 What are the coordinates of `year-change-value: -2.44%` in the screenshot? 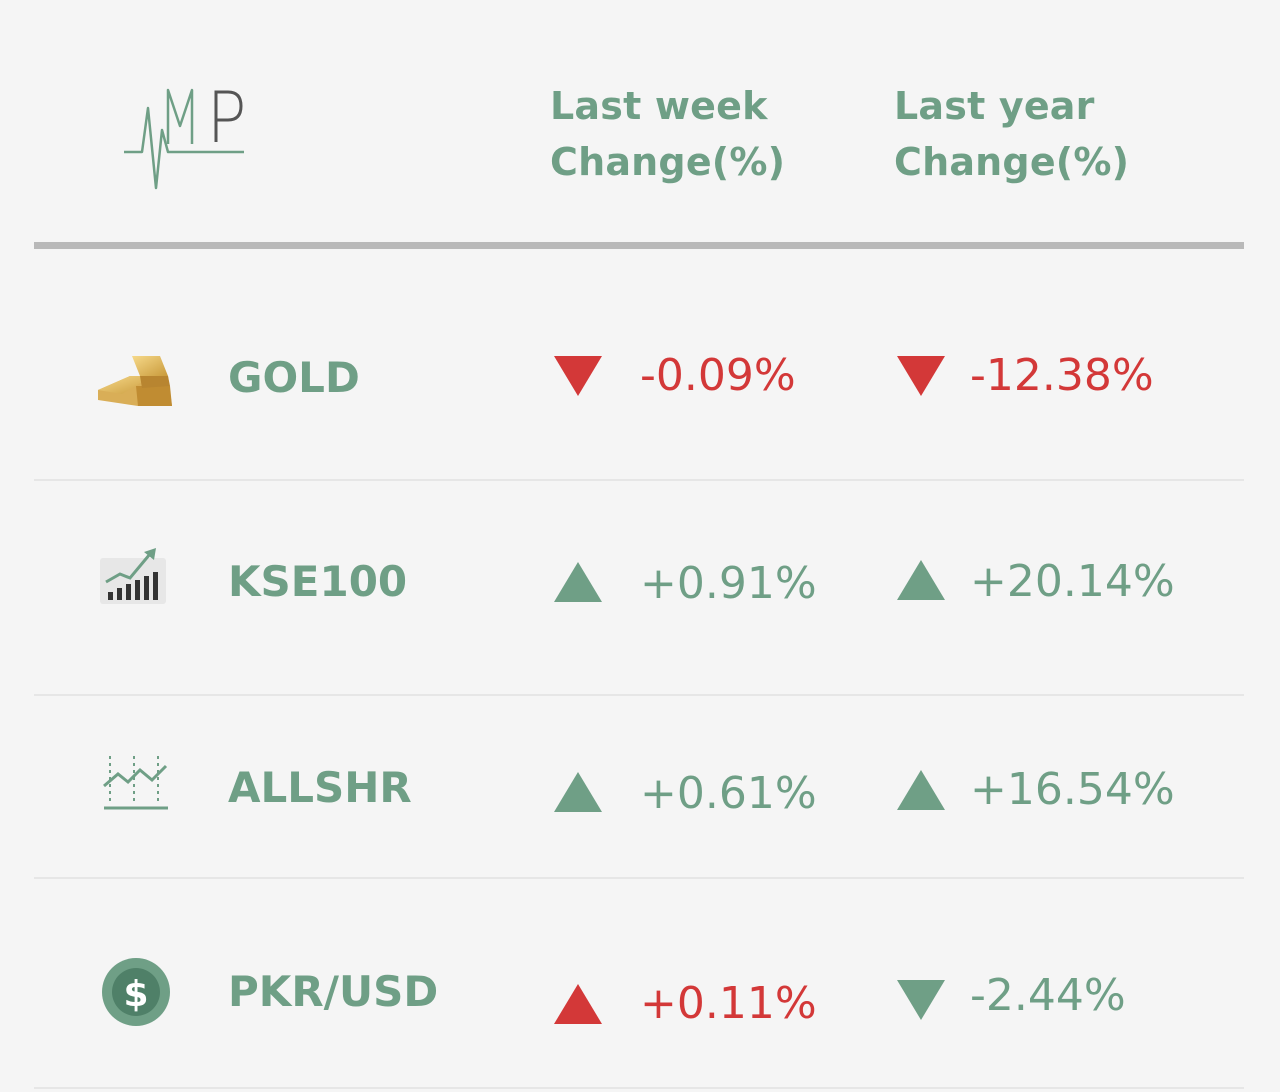 It's located at (1048, 995).